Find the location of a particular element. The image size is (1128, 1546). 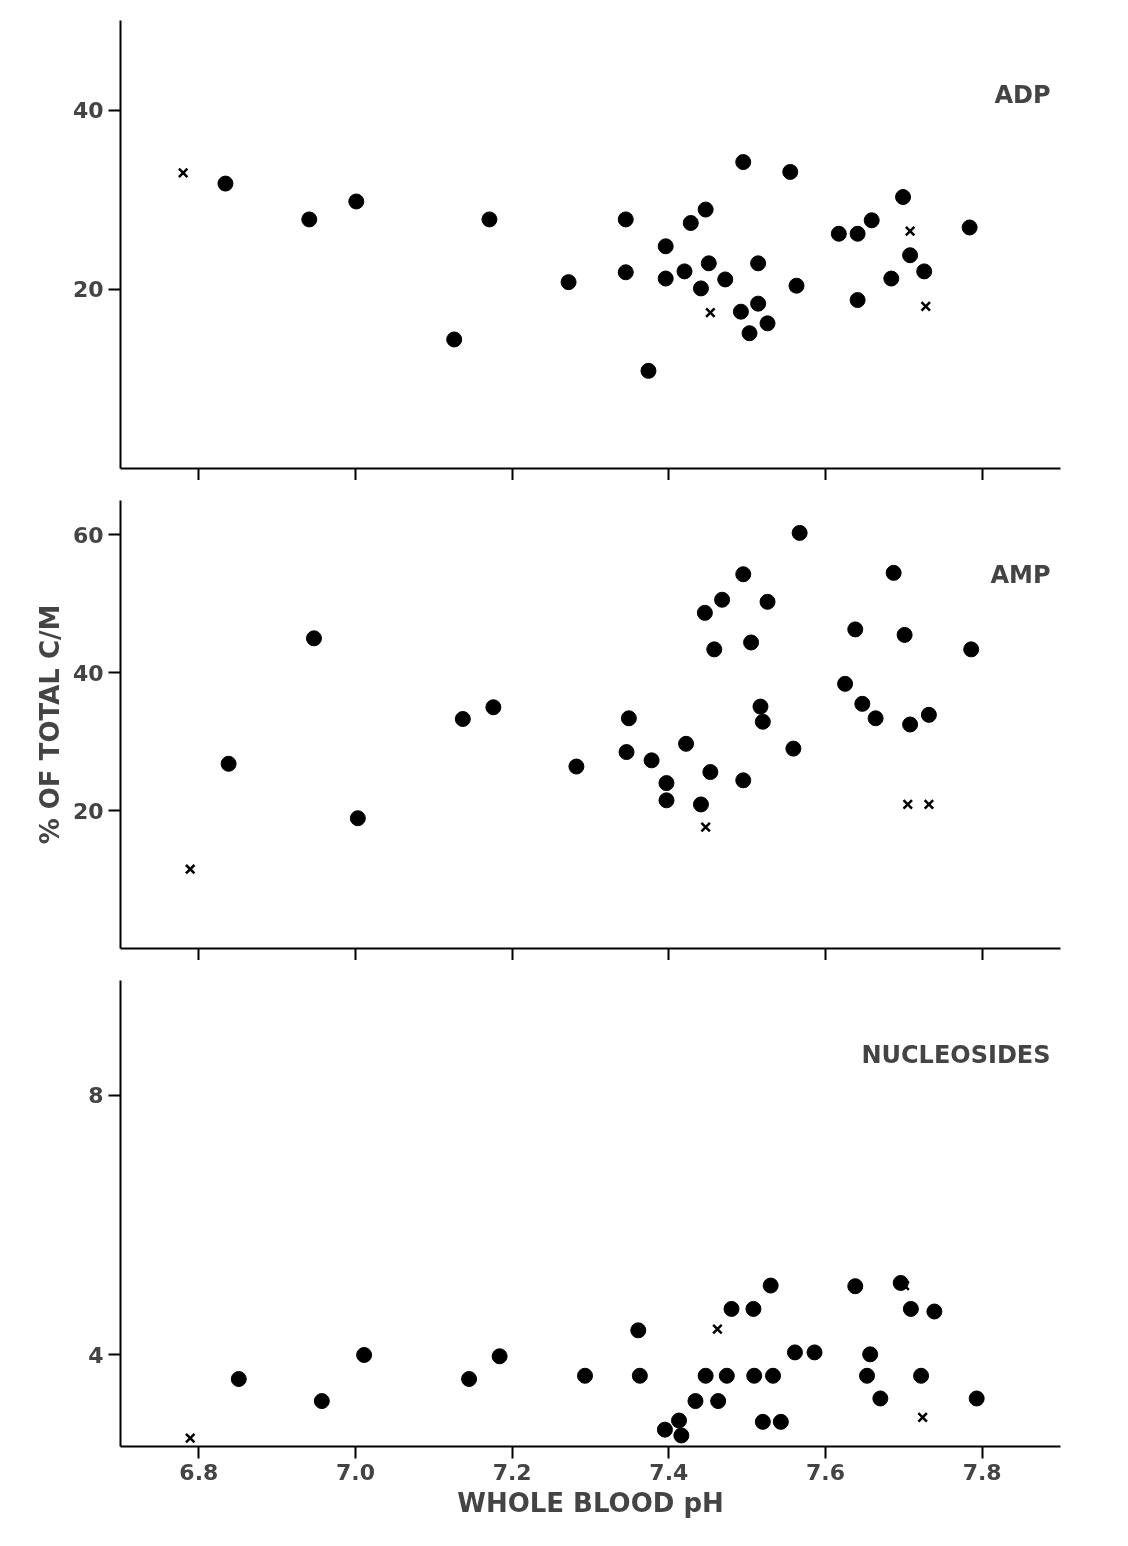

x-tick-label: 7.6 is located at coordinates (825, 1472).